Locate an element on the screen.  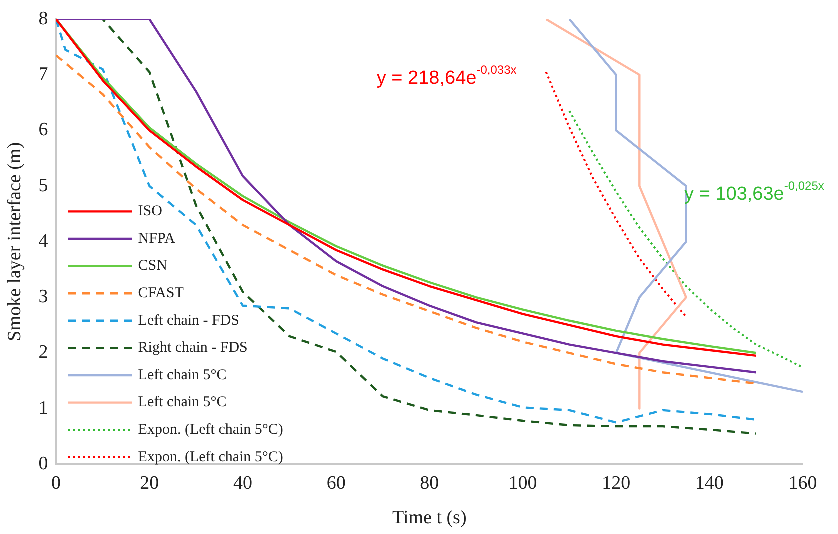
y-tick-label: 4 is located at coordinates (43, 241).